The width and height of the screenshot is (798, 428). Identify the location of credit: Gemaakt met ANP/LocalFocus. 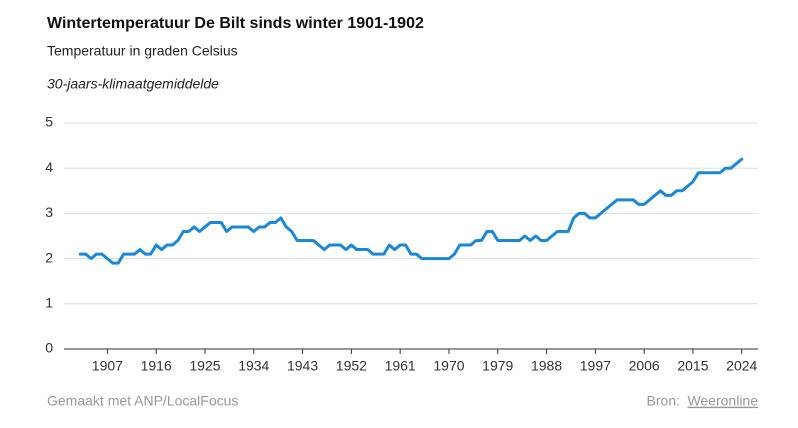
(142, 401).